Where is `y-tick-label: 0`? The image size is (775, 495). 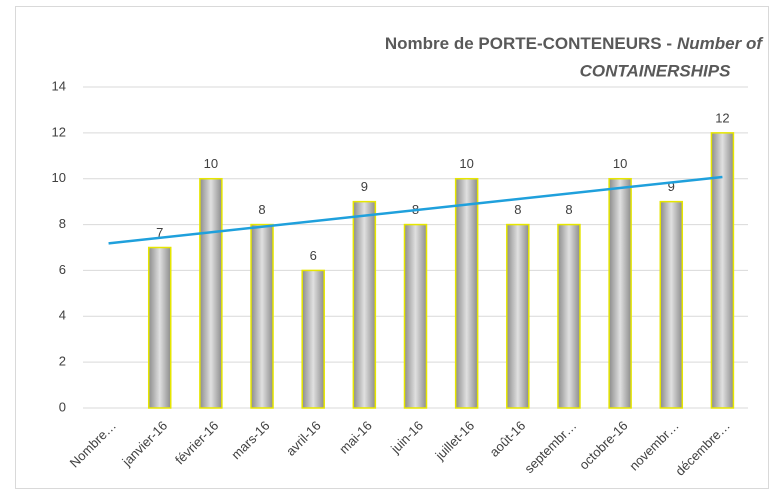 y-tick-label: 0 is located at coordinates (62, 406).